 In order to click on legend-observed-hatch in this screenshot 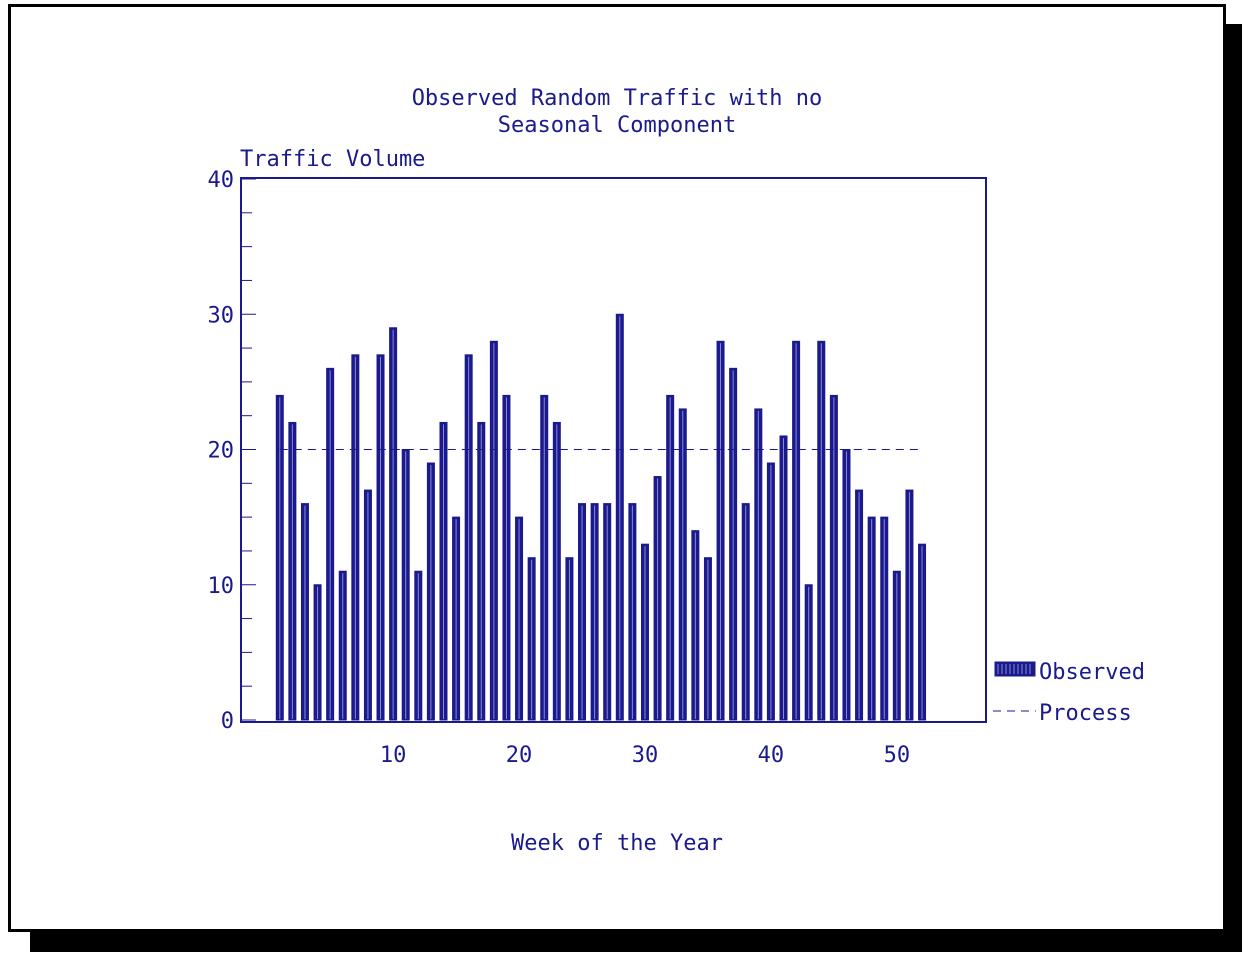, I will do `click(1014, 669)`.